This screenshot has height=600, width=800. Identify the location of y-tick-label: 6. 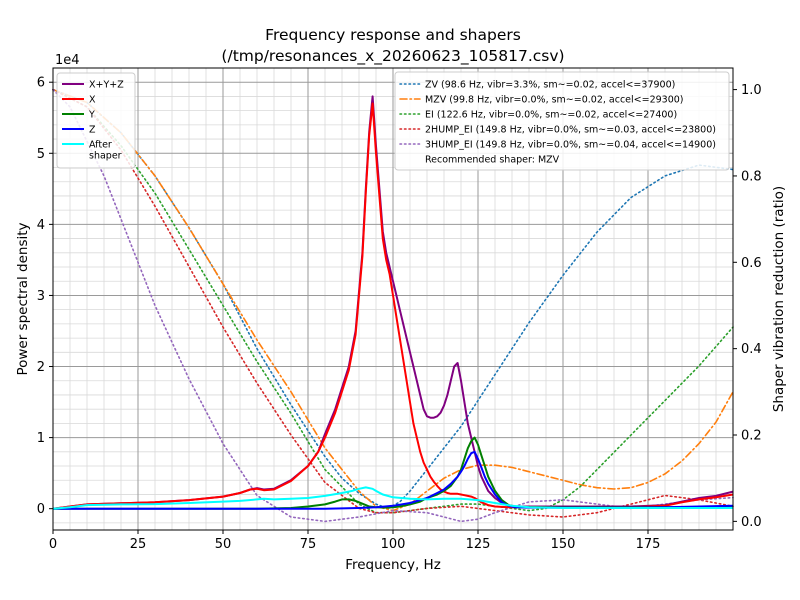
(41, 83).